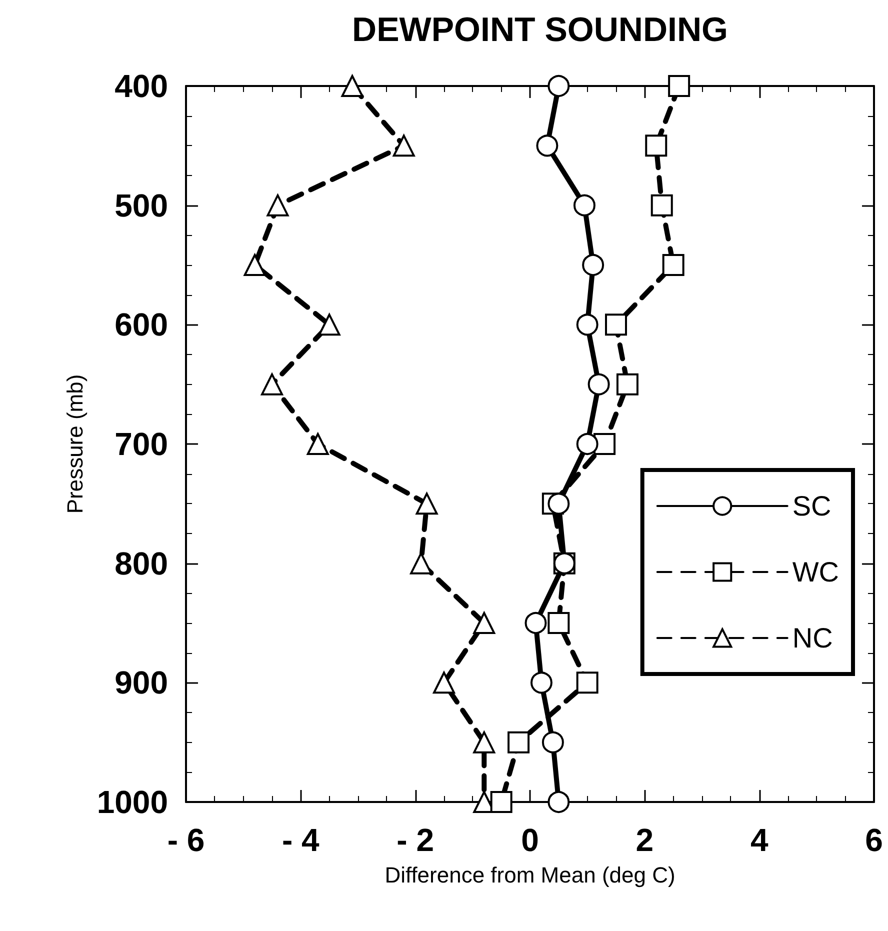  What do you see at coordinates (874, 840) in the screenshot?
I see `x-tick-label: 6` at bounding box center [874, 840].